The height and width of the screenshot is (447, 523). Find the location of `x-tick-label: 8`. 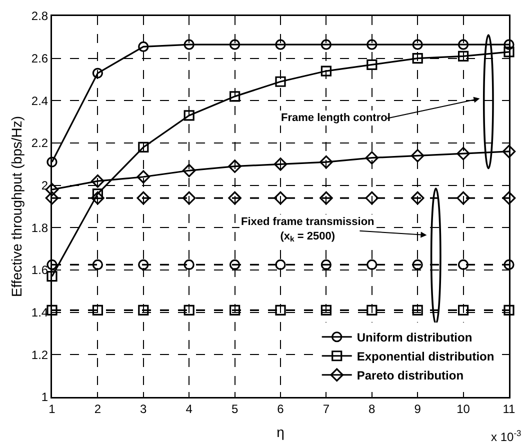

x-tick-label: 8 is located at coordinates (372, 409).